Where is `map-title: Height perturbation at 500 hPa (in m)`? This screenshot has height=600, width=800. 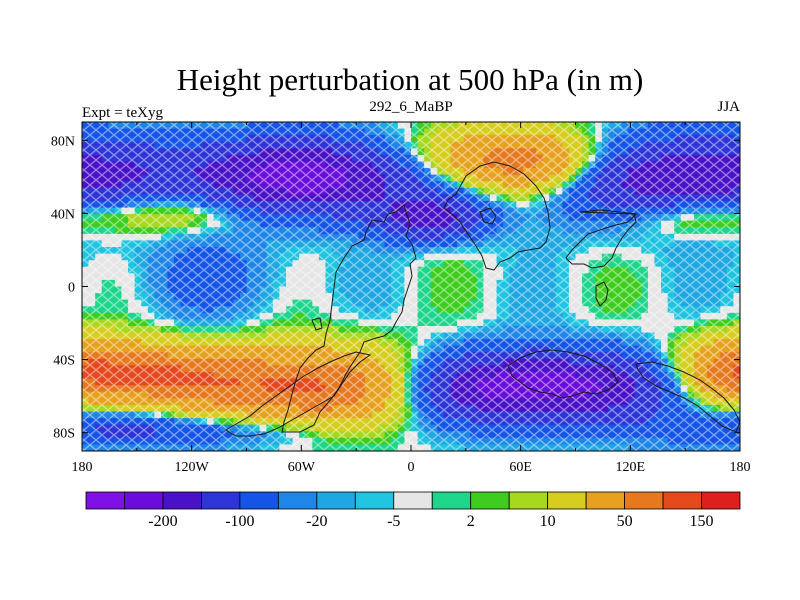
map-title: Height perturbation at 500 hPa (in m) is located at coordinates (410, 79).